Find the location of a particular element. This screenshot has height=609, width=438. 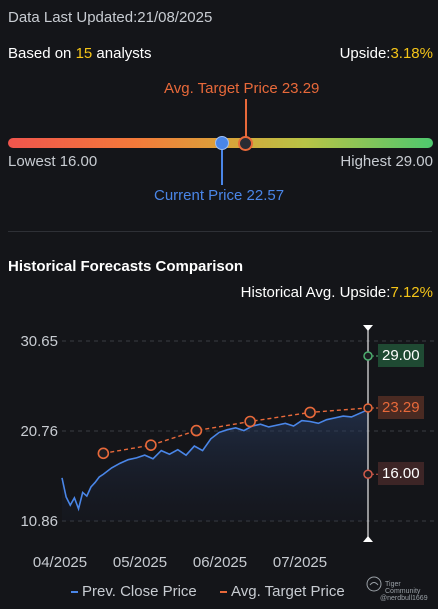

last-updated: Data Last Updated:21/08/2025 is located at coordinates (110, 17).